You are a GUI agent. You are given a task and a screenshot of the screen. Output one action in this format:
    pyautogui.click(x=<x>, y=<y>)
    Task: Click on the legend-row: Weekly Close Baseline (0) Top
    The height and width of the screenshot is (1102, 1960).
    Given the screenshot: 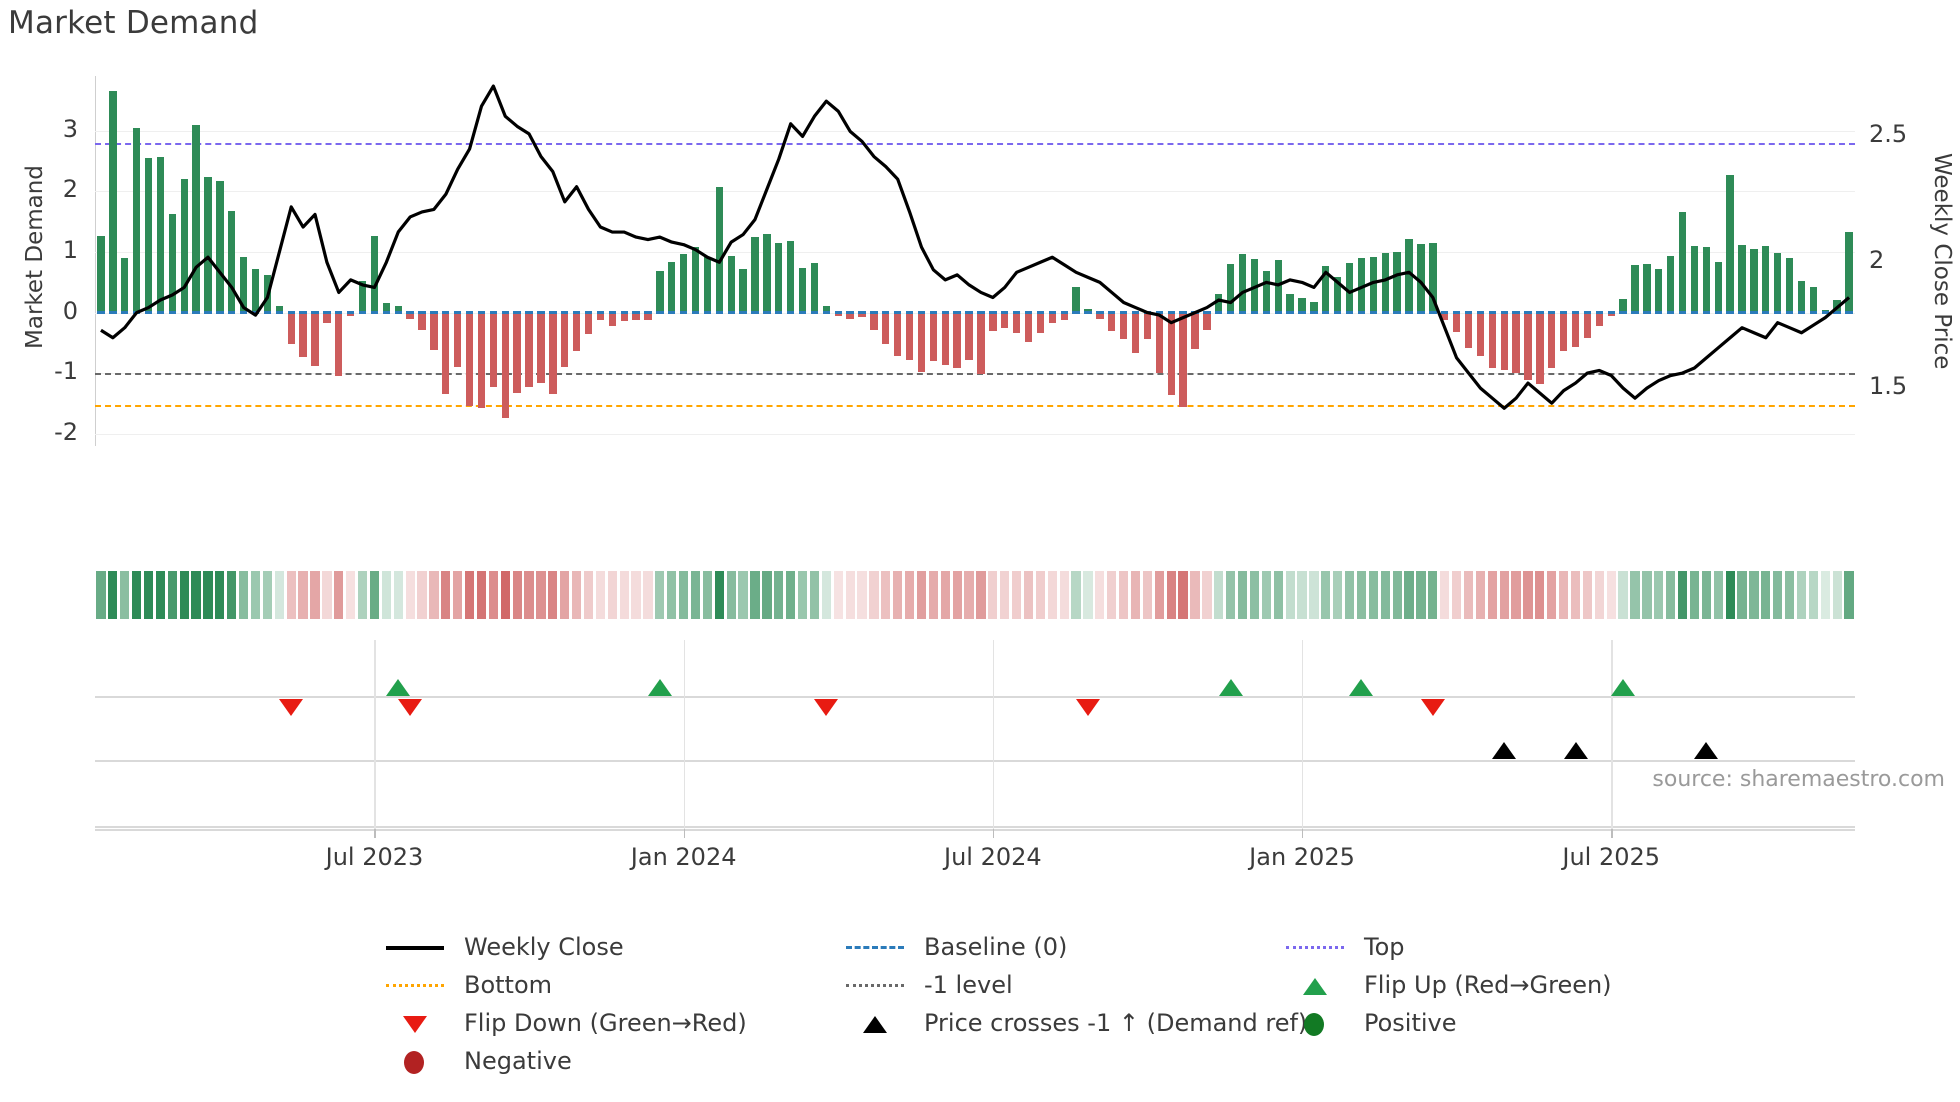 What is the action you would take?
    pyautogui.click(x=1030, y=947)
    